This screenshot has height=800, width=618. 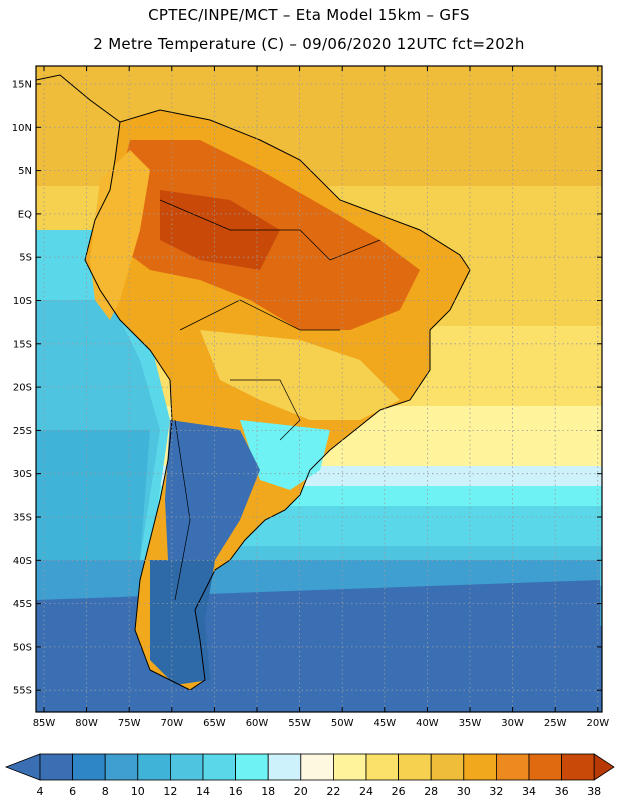 What do you see at coordinates (22, 474) in the screenshot?
I see `lat-label: 30S` at bounding box center [22, 474].